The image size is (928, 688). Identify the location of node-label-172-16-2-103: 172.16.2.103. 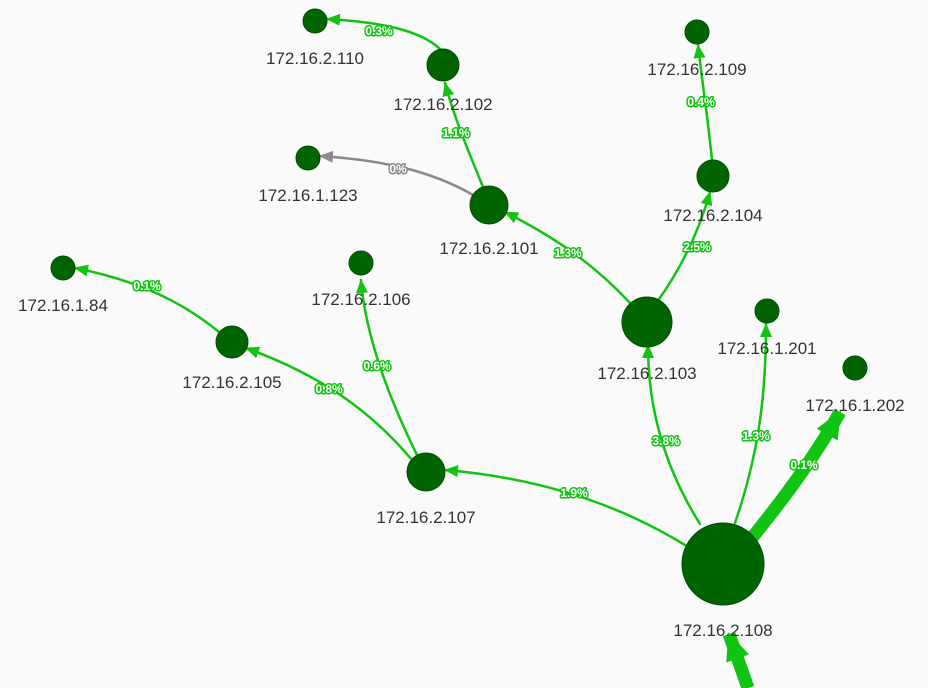
(646, 373).